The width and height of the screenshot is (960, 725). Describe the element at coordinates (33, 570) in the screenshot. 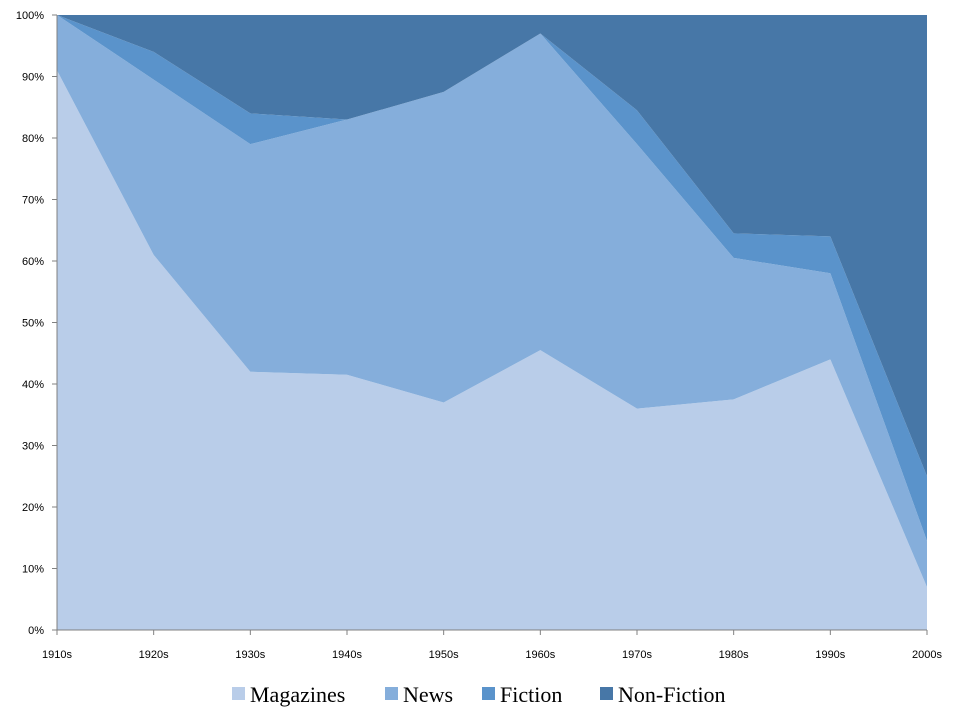

I see `y-tick-label: 10%` at that location.